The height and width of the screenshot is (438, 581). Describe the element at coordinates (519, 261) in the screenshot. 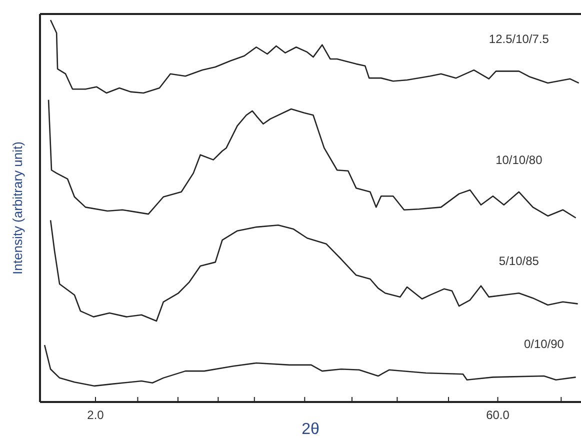

I see `text: 5/10/85` at that location.